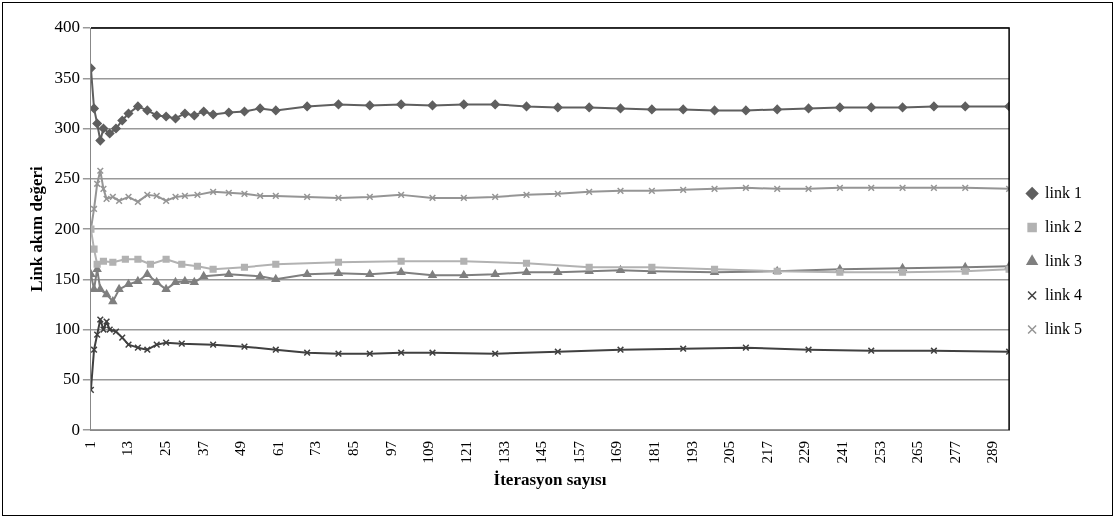  Describe the element at coordinates (428, 452) in the screenshot. I see `x-tick-label: 109` at that location.